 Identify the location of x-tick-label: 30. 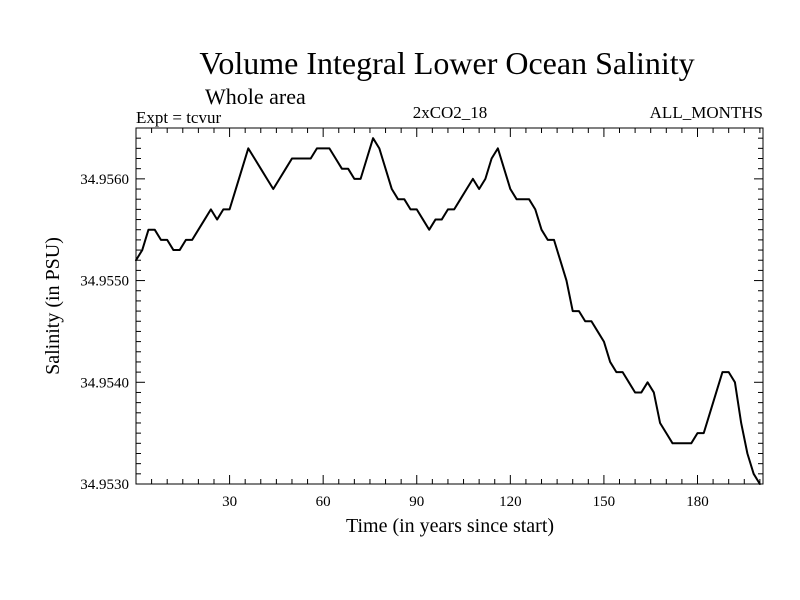
(229, 502).